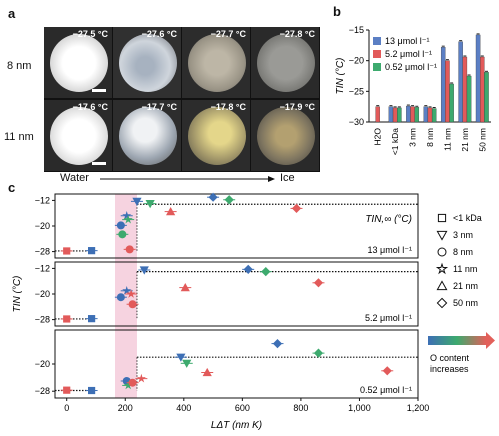 The height and width of the screenshot is (436, 499). I want to click on concentration-label: 5.2 μmol l⁻¹, so click(388, 318).